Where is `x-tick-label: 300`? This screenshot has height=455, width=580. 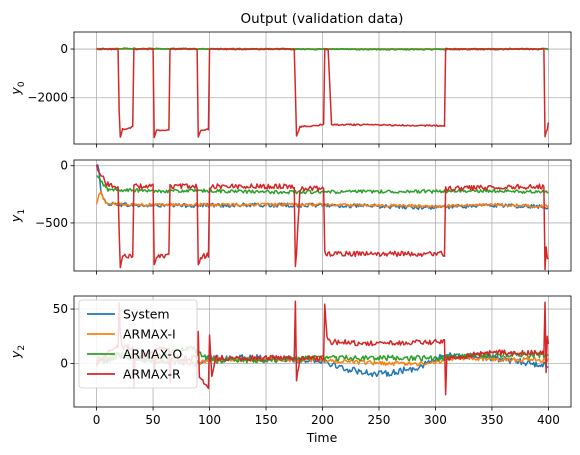 x-tick-label: 300 is located at coordinates (435, 420).